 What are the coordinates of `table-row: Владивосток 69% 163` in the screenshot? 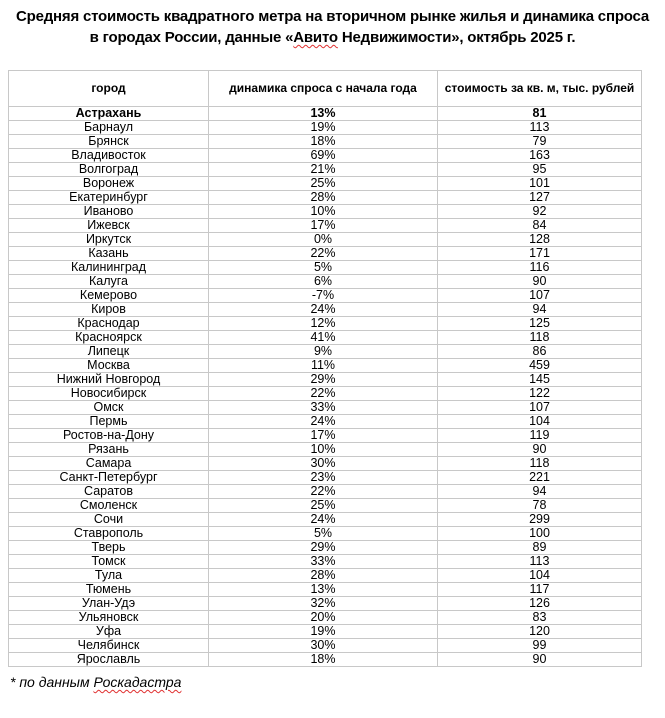 It's located at (325, 155).